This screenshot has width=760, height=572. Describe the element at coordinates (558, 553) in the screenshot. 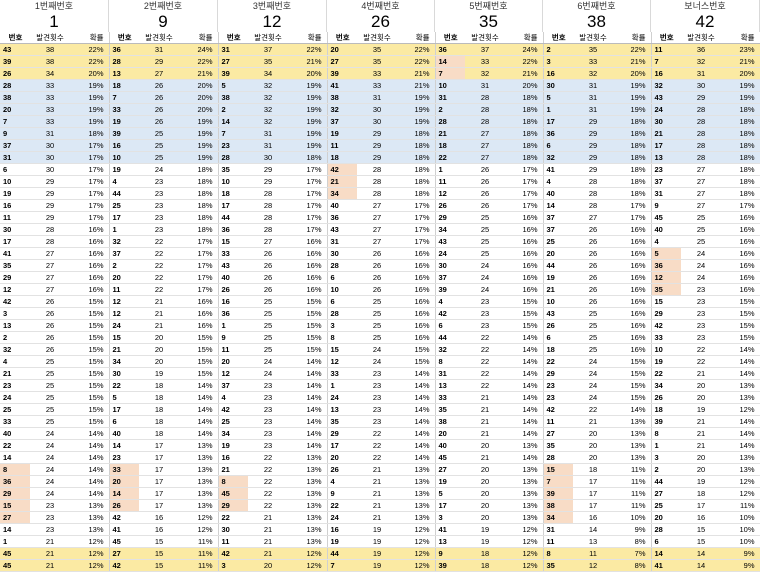

I see `cell-number: 8` at that location.